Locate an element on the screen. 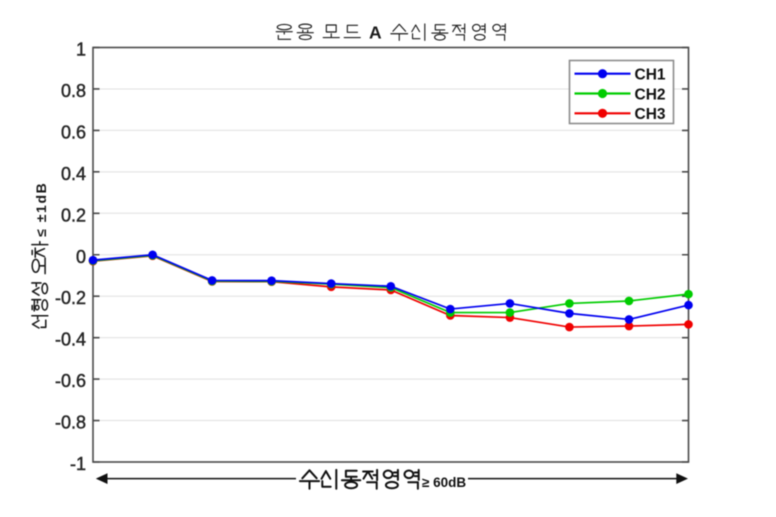 The height and width of the screenshot is (517, 776). svg-text: 0.4 is located at coordinates (73, 174).